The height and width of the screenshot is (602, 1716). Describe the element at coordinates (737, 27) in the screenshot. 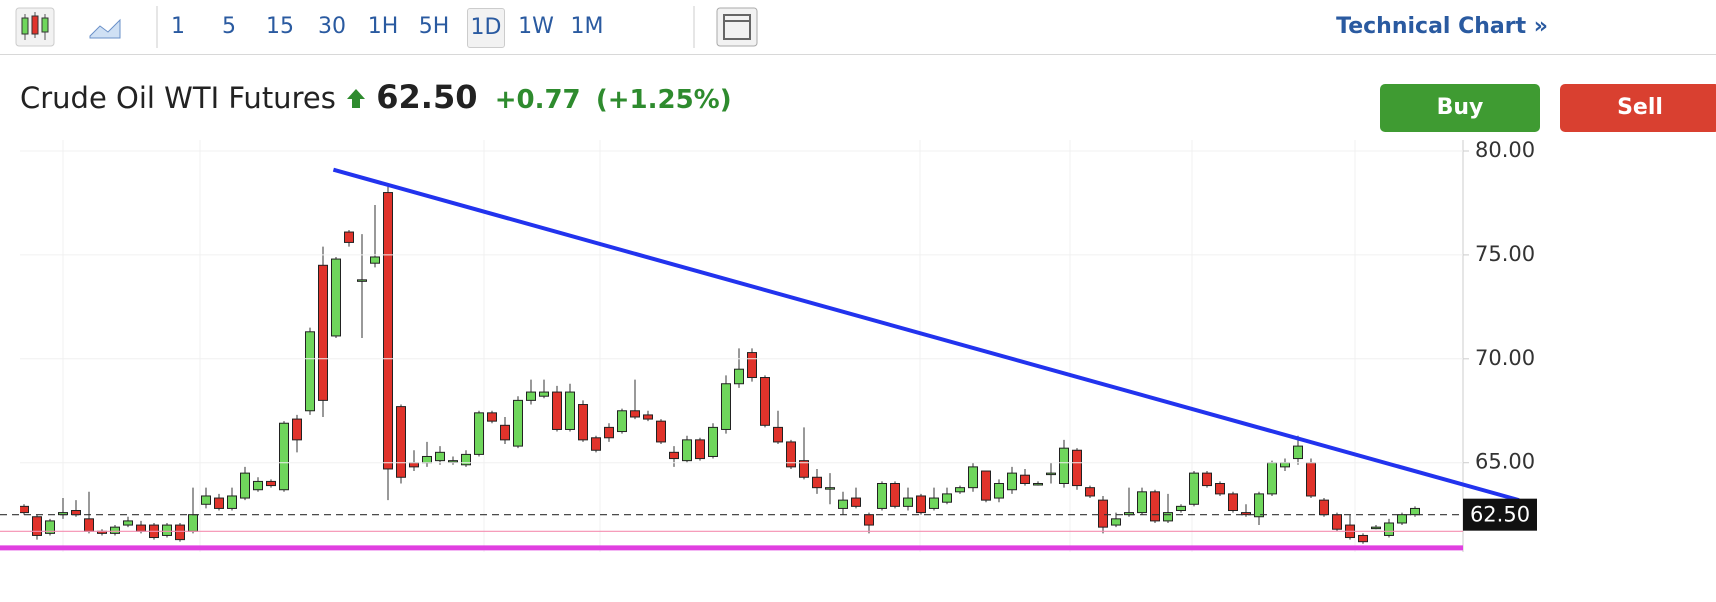

I see `layout-icon` at that location.